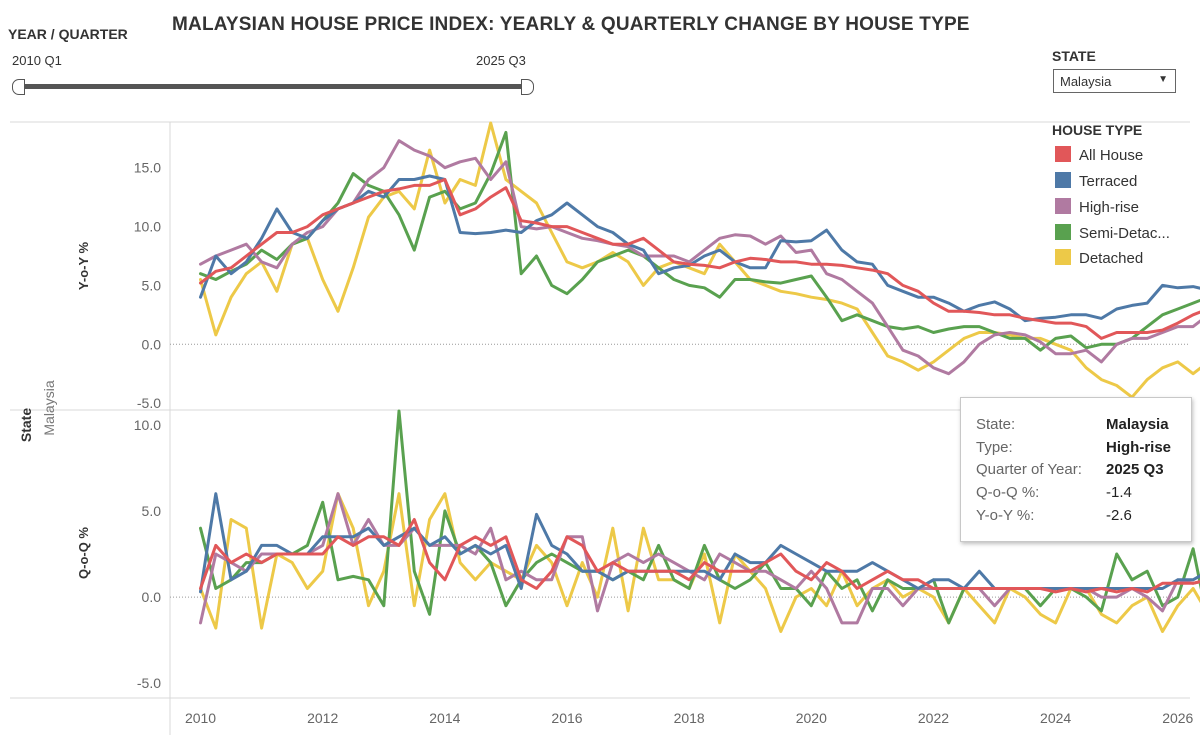 This screenshot has width=1200, height=743. I want to click on legend-item-detached: Detached, so click(1099, 258).